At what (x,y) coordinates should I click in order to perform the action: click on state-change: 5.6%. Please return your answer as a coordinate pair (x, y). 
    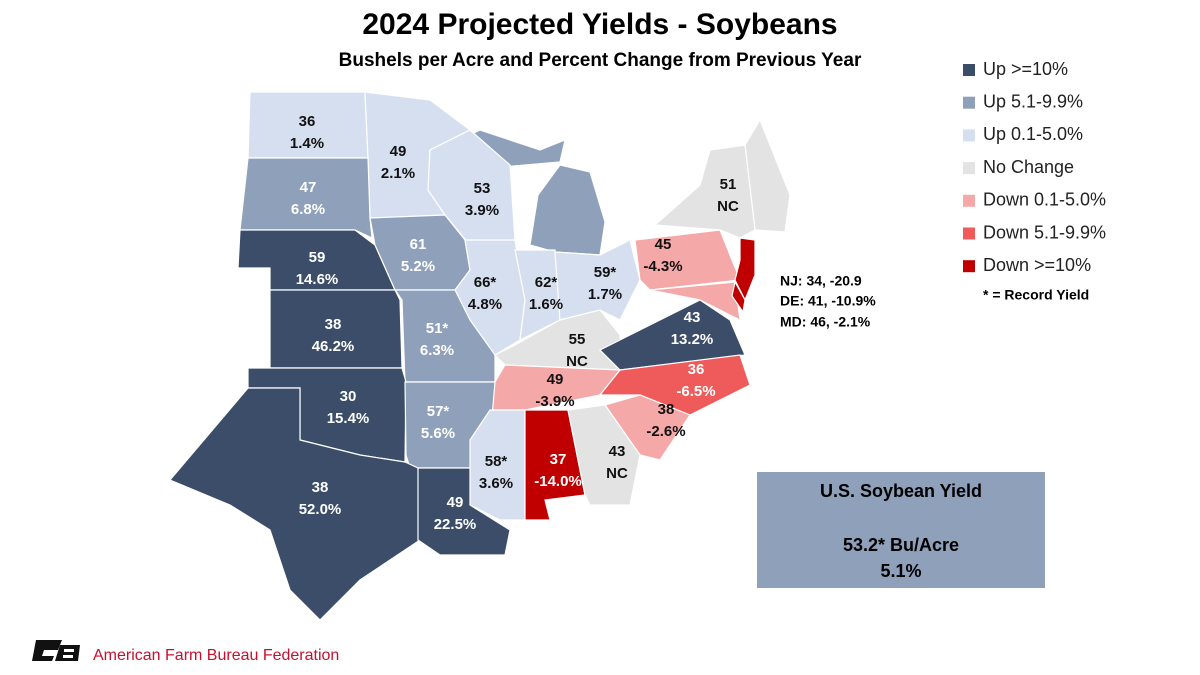
    Looking at the image, I should click on (438, 433).